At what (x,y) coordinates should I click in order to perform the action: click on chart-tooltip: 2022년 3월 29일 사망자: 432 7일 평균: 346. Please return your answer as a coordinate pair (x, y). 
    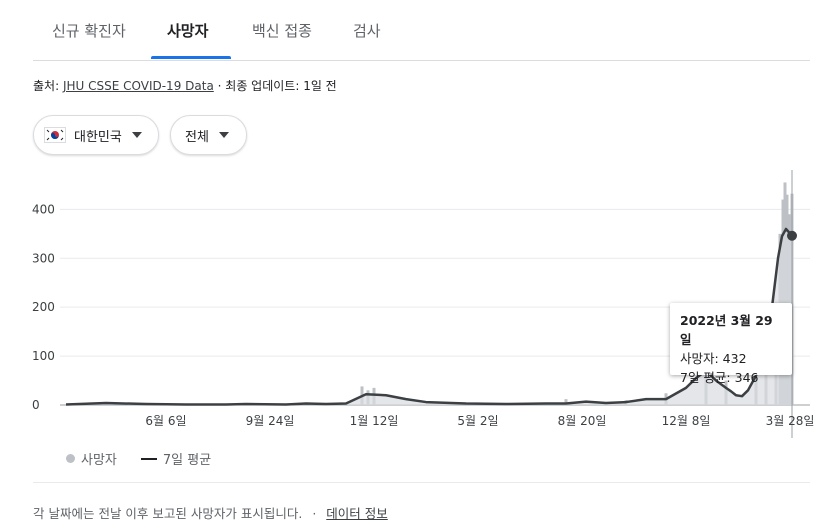
    Looking at the image, I should click on (731, 344).